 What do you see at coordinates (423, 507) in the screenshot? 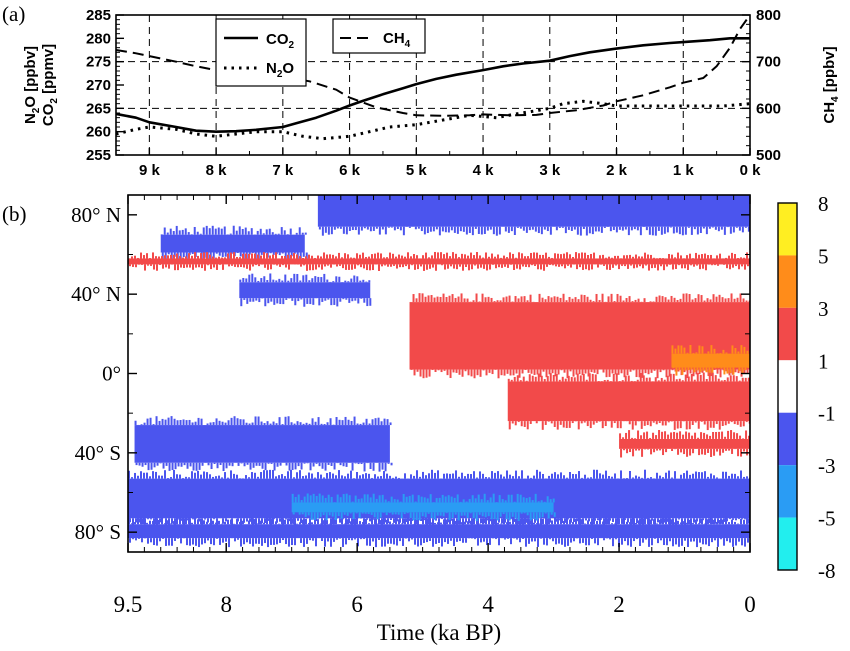
I see `heatmap-region` at bounding box center [423, 507].